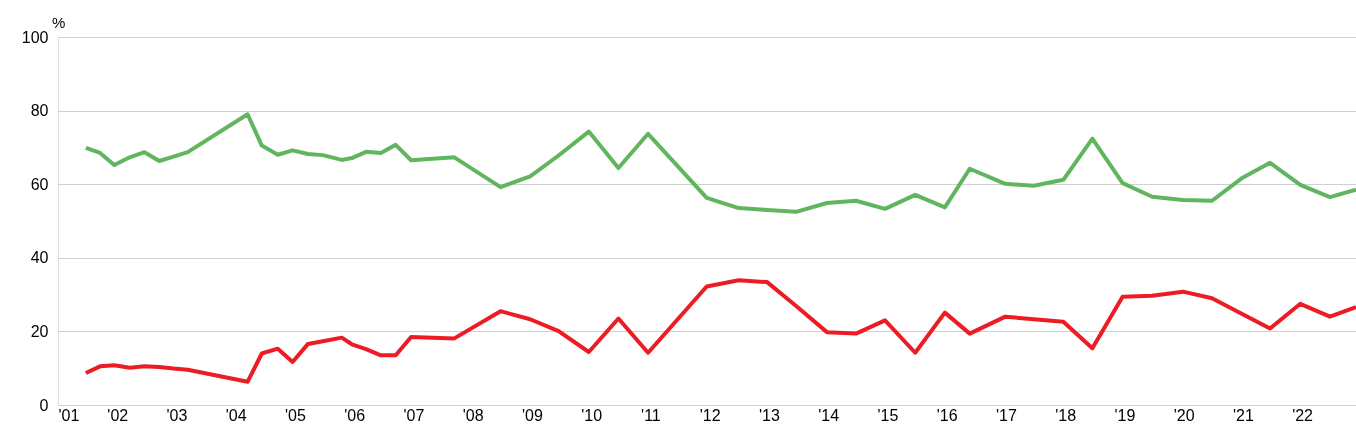 The height and width of the screenshot is (434, 1356). Describe the element at coordinates (1184, 415) in the screenshot. I see `x-tick-label: '20` at that location.